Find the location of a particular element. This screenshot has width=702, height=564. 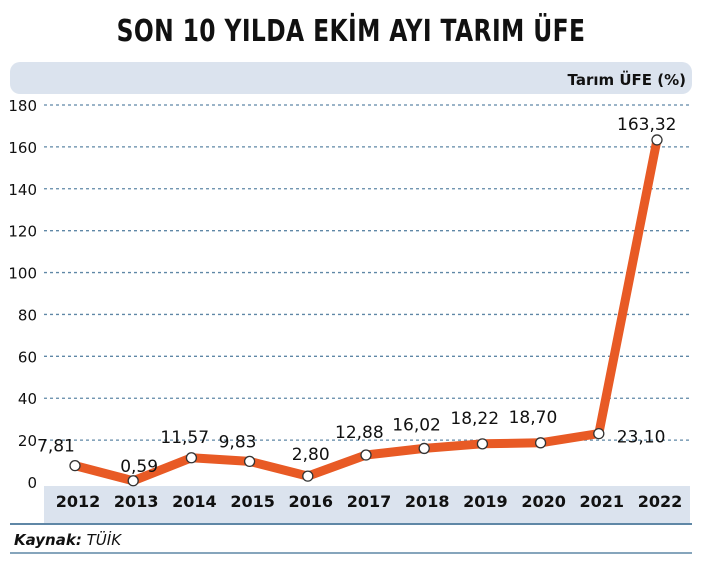

data-label: 12,88 is located at coordinates (359, 433).